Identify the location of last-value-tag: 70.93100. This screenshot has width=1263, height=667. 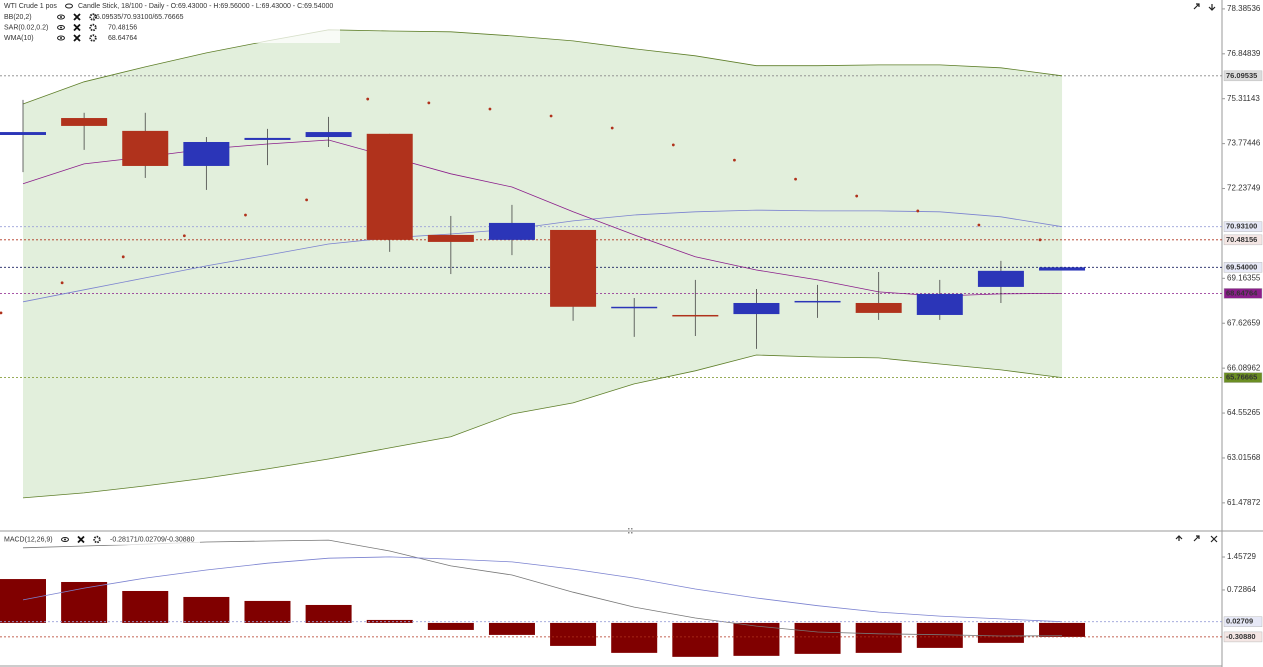
(1241, 226).